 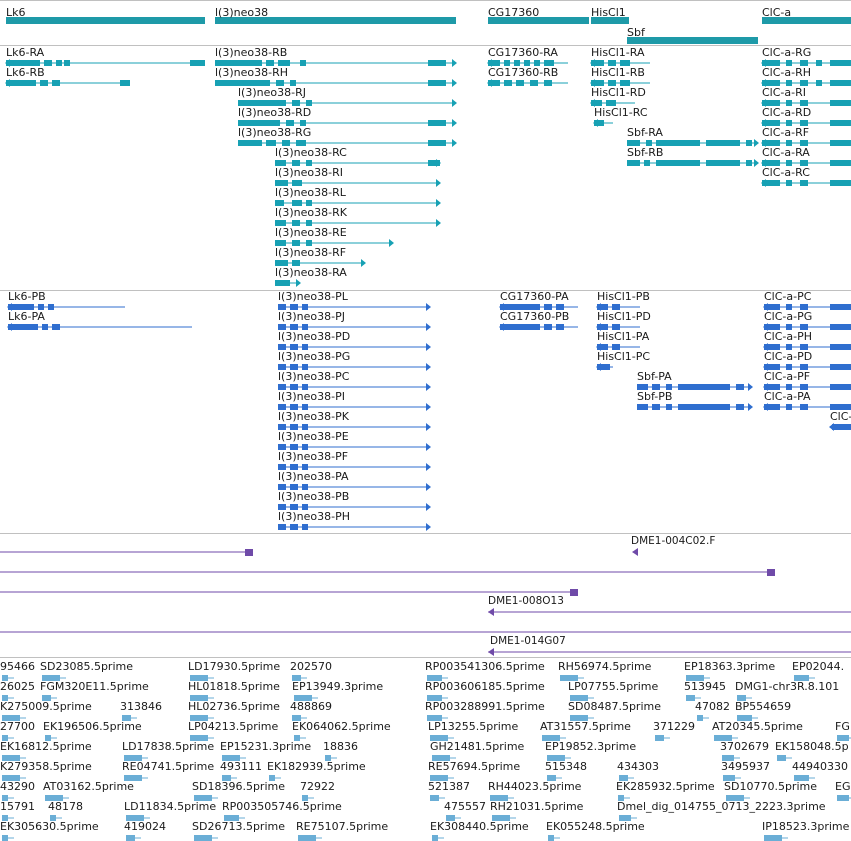 What do you see at coordinates (86, 666) in the screenshot?
I see `read-label: SD23085.5prime` at bounding box center [86, 666].